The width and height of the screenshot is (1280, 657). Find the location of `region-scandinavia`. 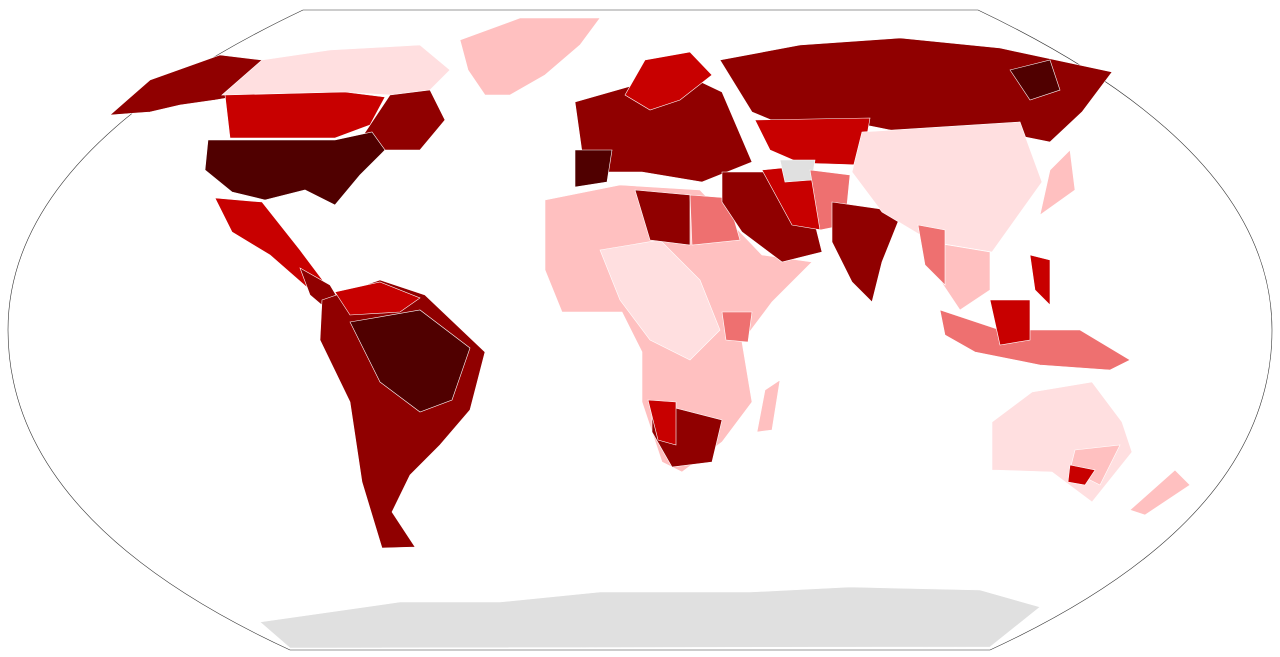

region-scandinavia is located at coordinates (668, 81).